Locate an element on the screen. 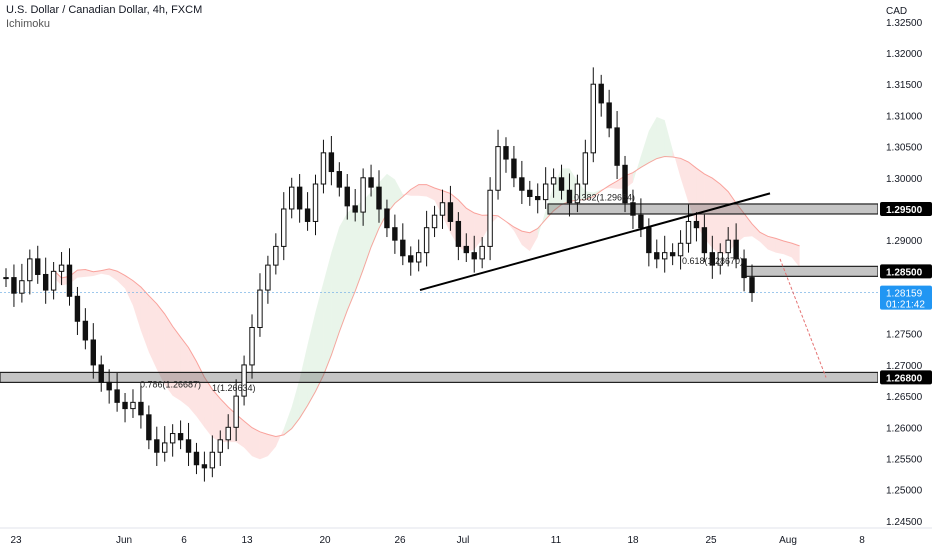 The height and width of the screenshot is (550, 932). time-axis-bg is located at coordinates (466, 539).